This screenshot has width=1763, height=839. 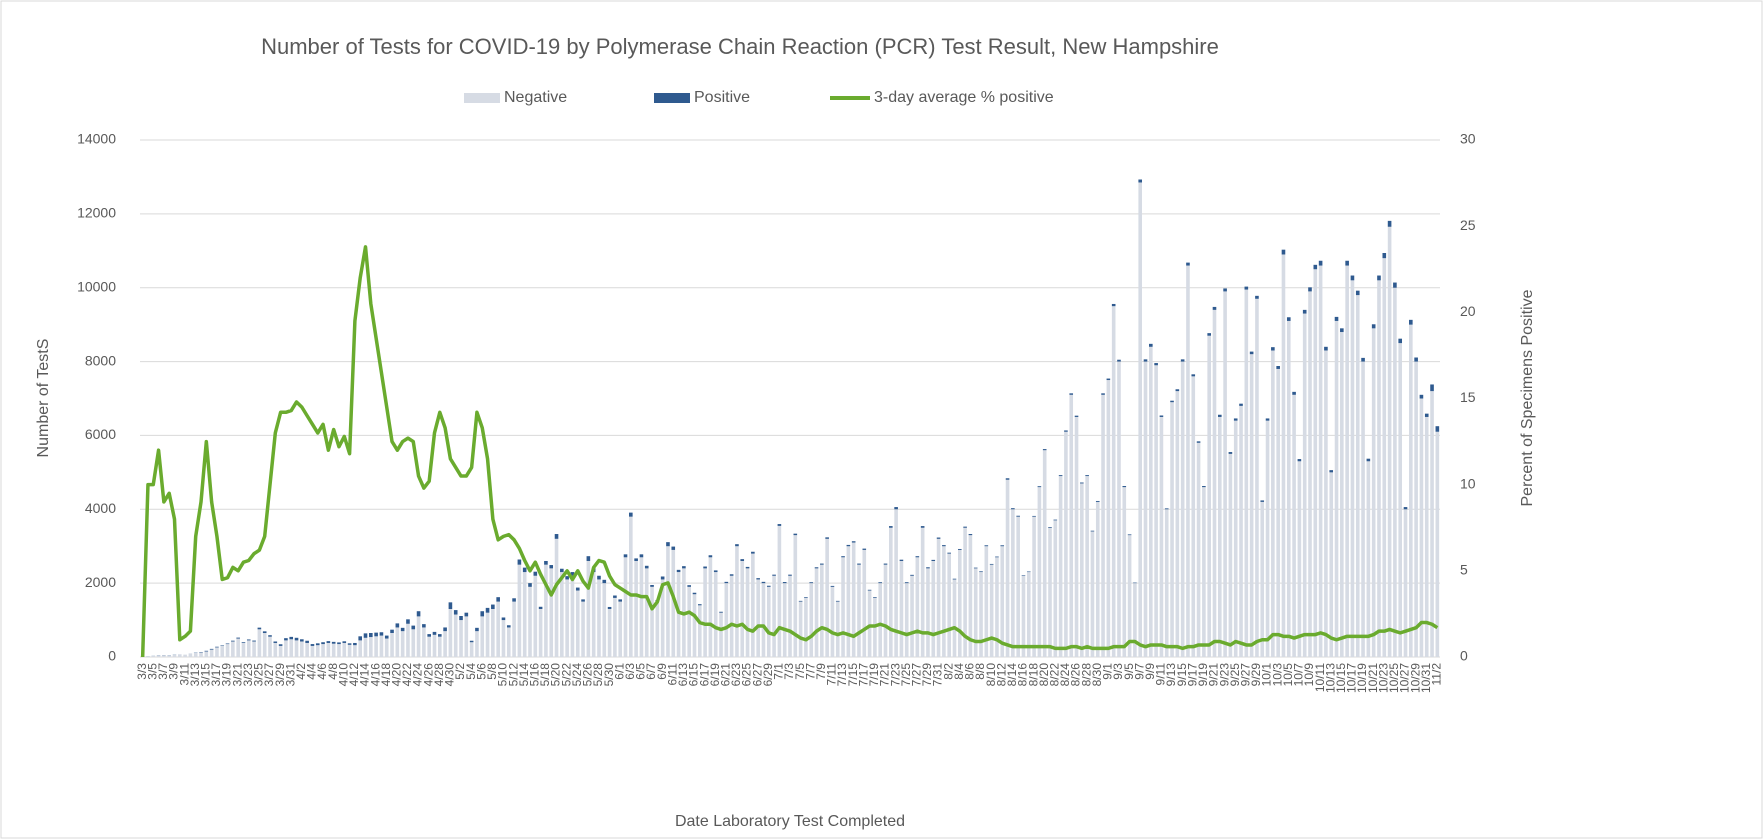 What do you see at coordinates (1320, 677) in the screenshot?
I see `x-tick-label: 10/11` at bounding box center [1320, 677].